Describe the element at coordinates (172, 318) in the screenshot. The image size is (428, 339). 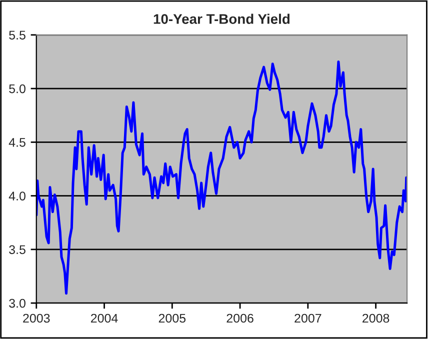
I see `x-tick-label: 2005` at that location.